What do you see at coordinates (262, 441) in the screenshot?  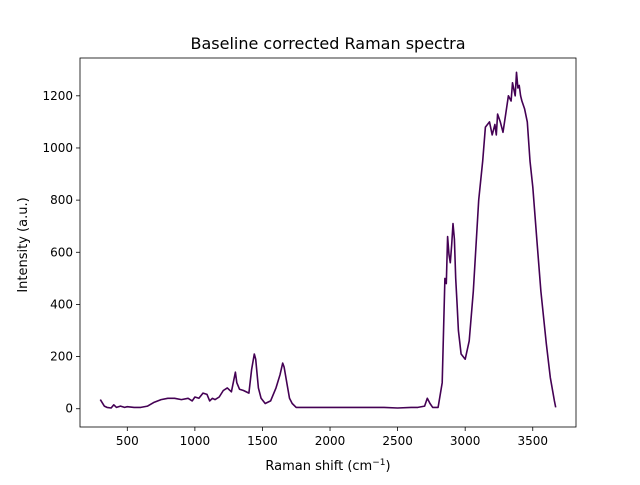 I see `x-tick-label: 1500` at bounding box center [262, 441].